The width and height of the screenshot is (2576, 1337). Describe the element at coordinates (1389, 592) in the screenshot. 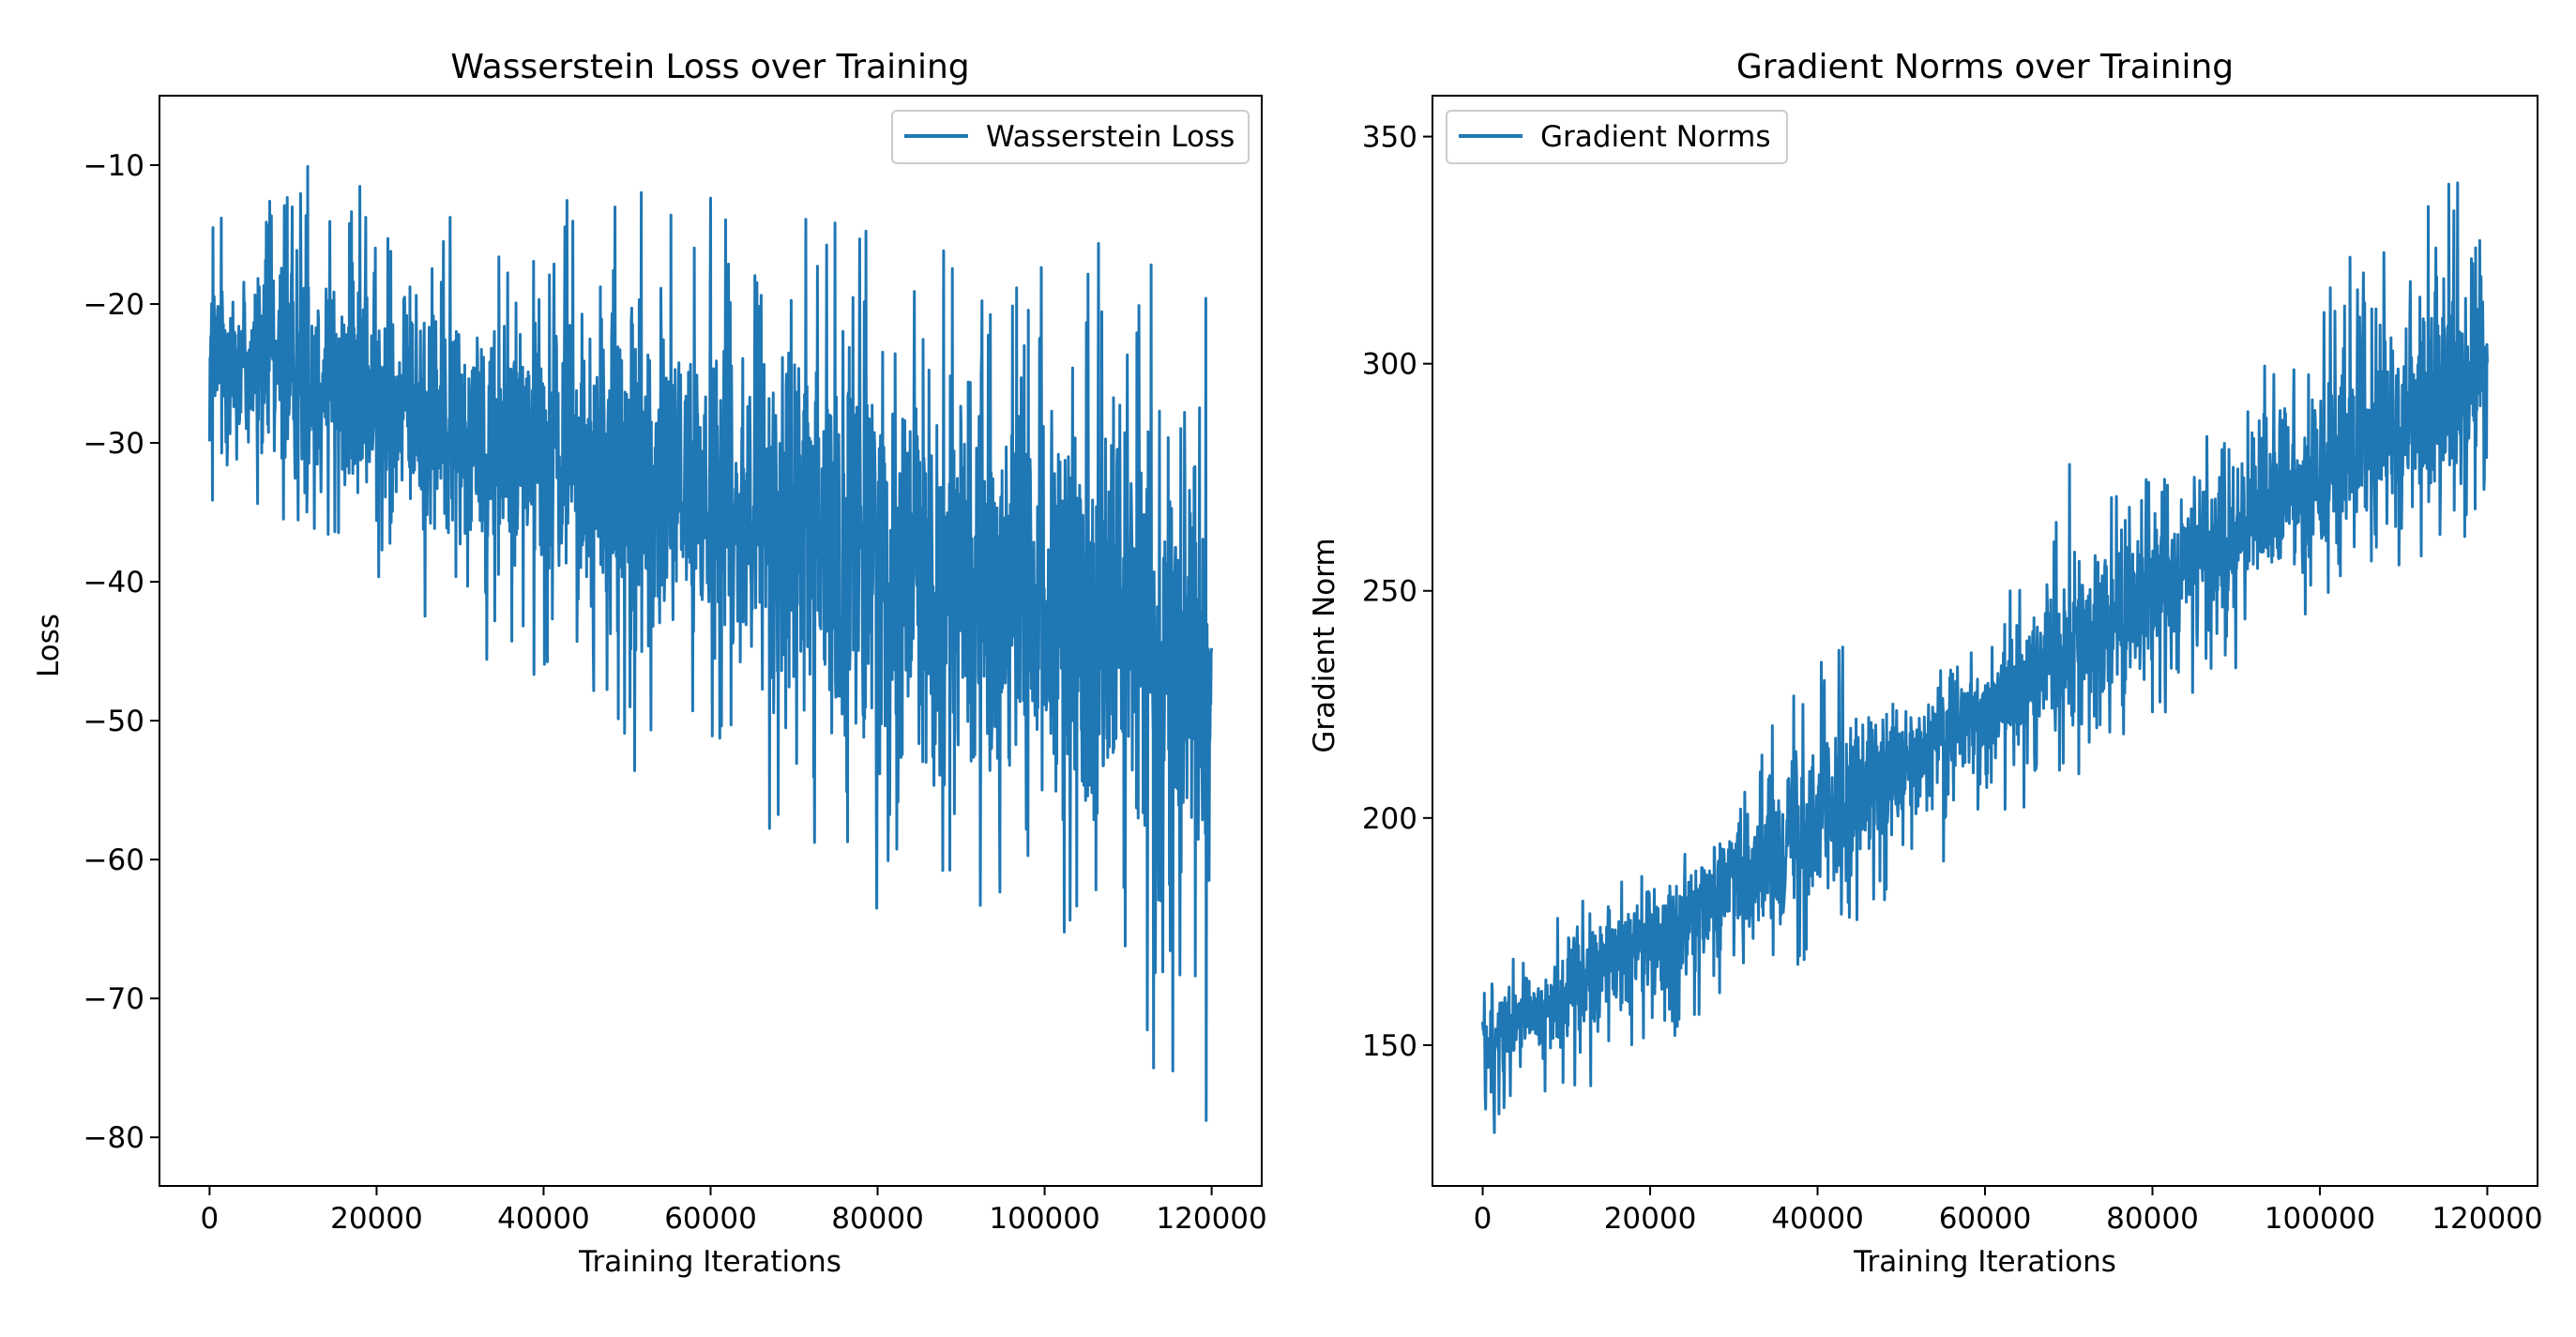

I see `y-tick-label: 250` at that location.